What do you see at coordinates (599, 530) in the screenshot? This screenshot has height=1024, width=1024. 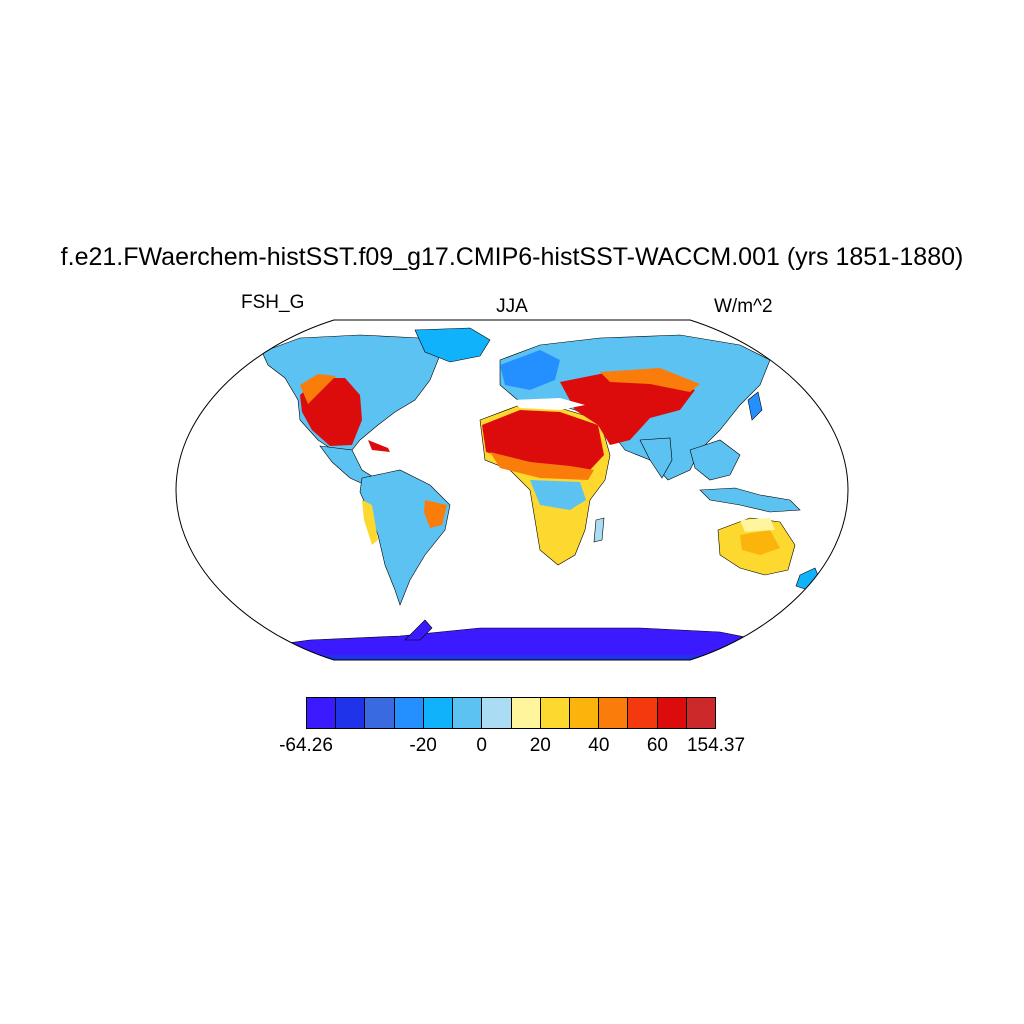 I see `madagascar` at bounding box center [599, 530].